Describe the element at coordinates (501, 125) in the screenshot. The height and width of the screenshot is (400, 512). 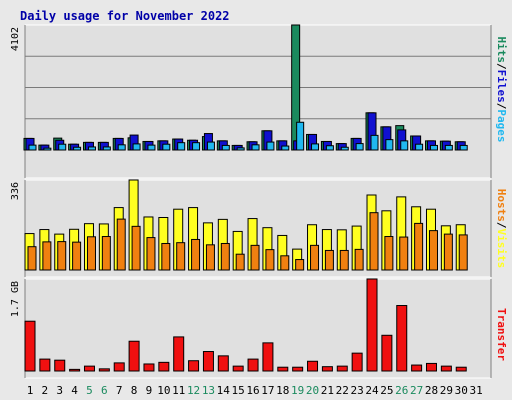
I see `hits-files-pages-axis-label-part-4: Pages` at that location.